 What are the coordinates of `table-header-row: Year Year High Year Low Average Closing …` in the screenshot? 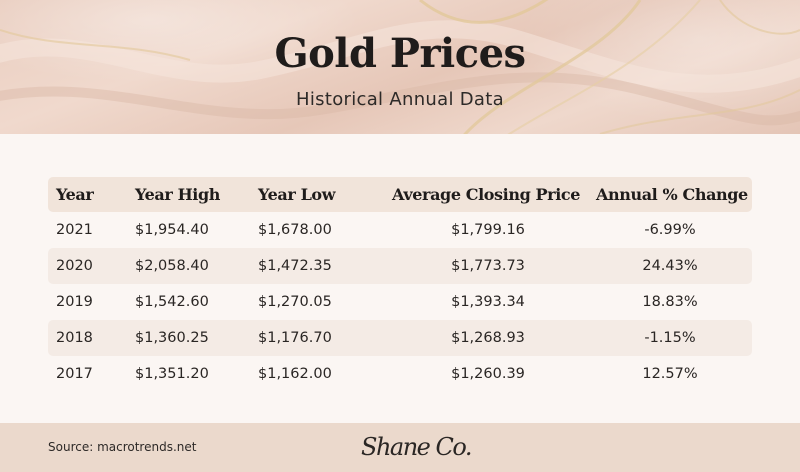 It's located at (400, 194).